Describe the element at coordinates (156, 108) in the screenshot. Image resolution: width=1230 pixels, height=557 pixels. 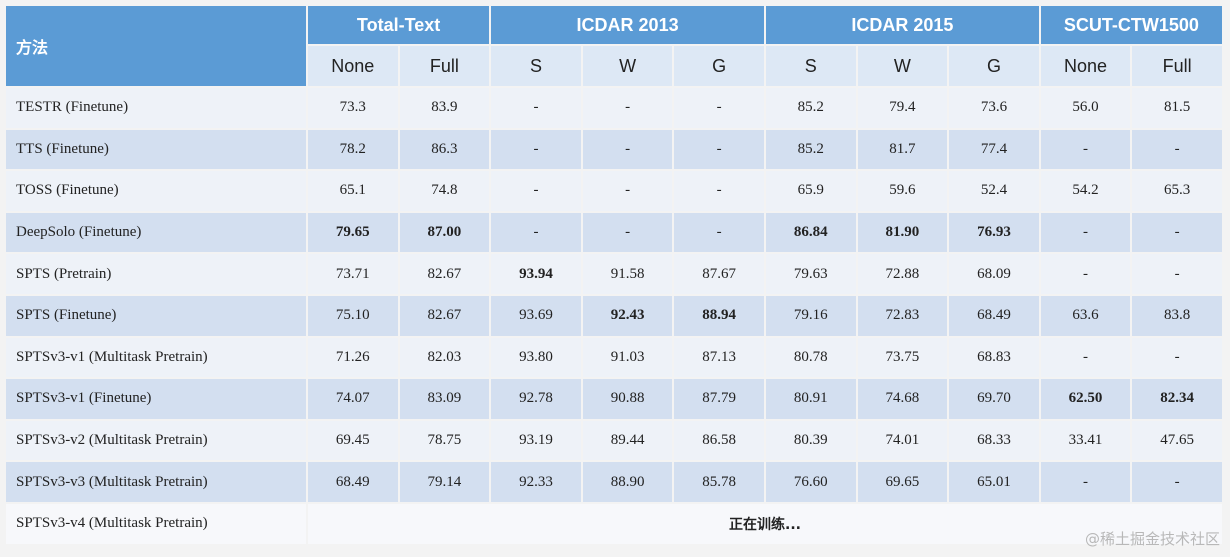
I see `method-cell: TESTR (Finetune)` at that location.